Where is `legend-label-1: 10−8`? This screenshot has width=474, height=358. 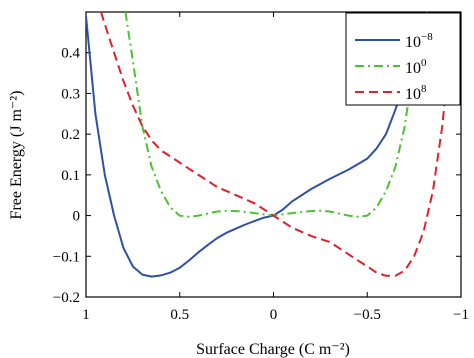
legend-label-1: 10−8 is located at coordinates (419, 41).